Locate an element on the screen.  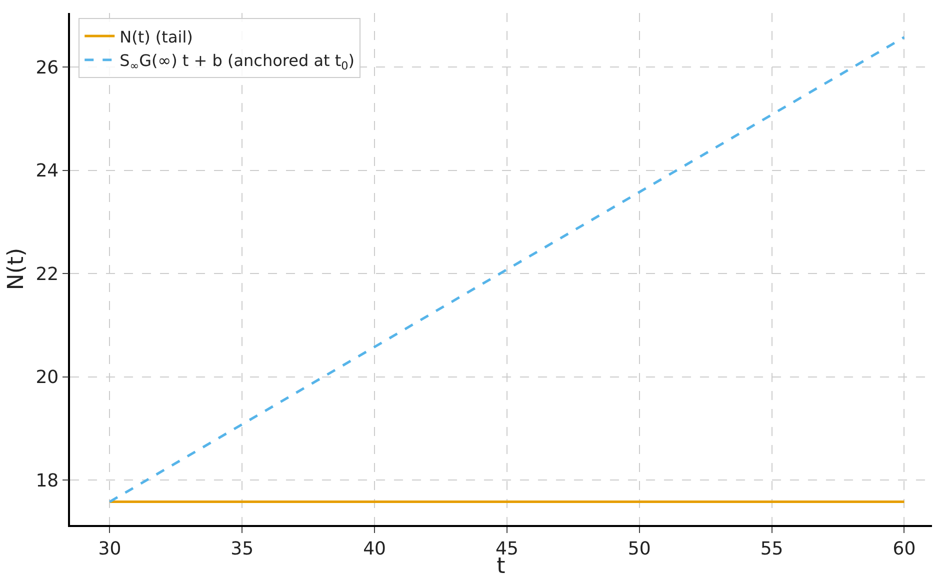
legend-label: N(t) (tail) is located at coordinates (156, 36).